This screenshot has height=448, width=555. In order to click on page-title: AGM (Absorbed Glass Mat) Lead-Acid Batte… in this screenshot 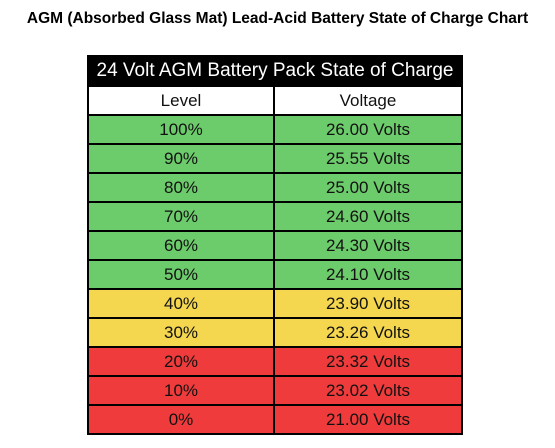, I will do `click(277, 18)`.